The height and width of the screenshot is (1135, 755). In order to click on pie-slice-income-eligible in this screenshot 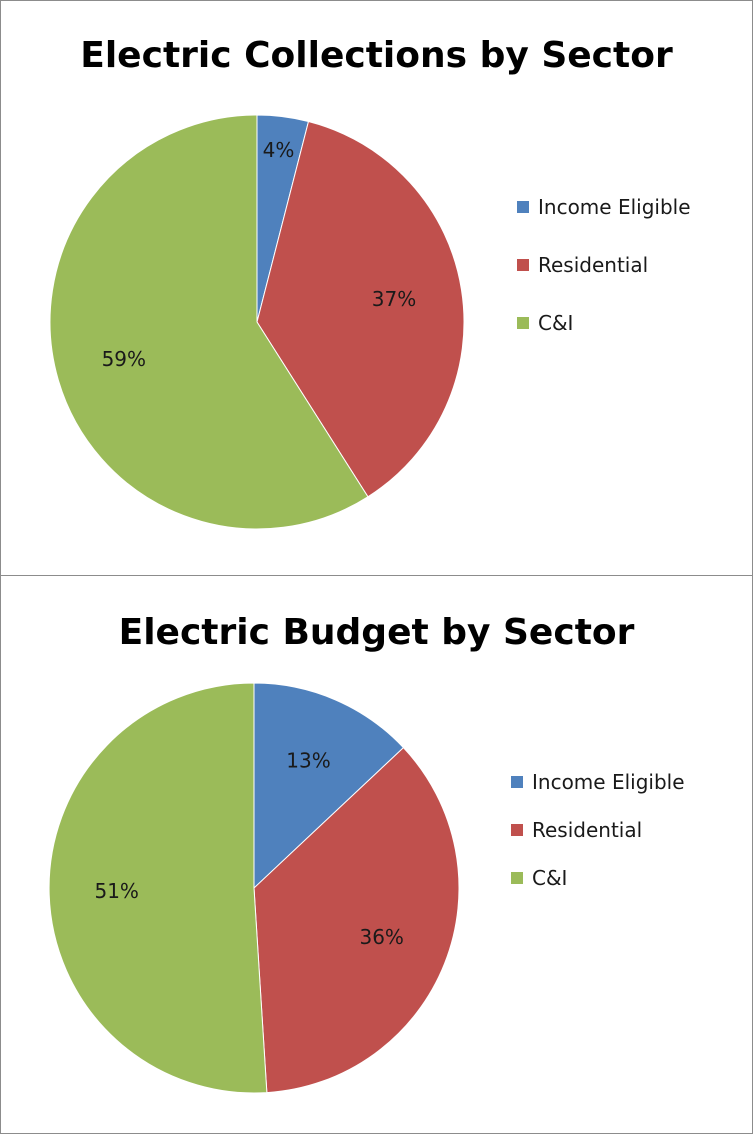, I will do `click(329, 786)`.